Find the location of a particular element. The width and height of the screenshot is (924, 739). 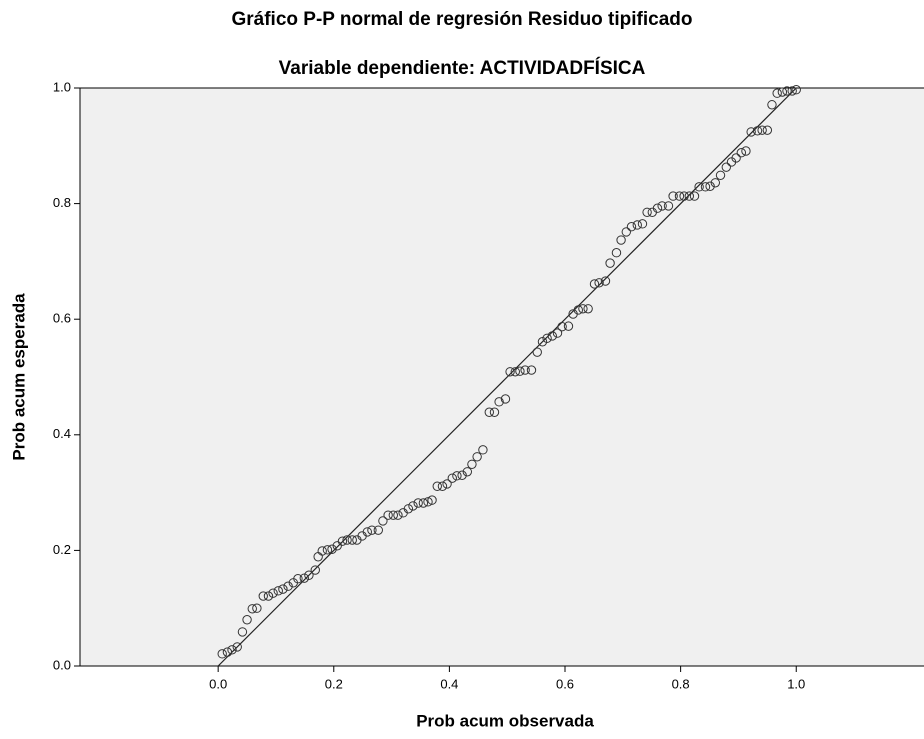

y-tick-label: 0.4 is located at coordinates (62, 433).